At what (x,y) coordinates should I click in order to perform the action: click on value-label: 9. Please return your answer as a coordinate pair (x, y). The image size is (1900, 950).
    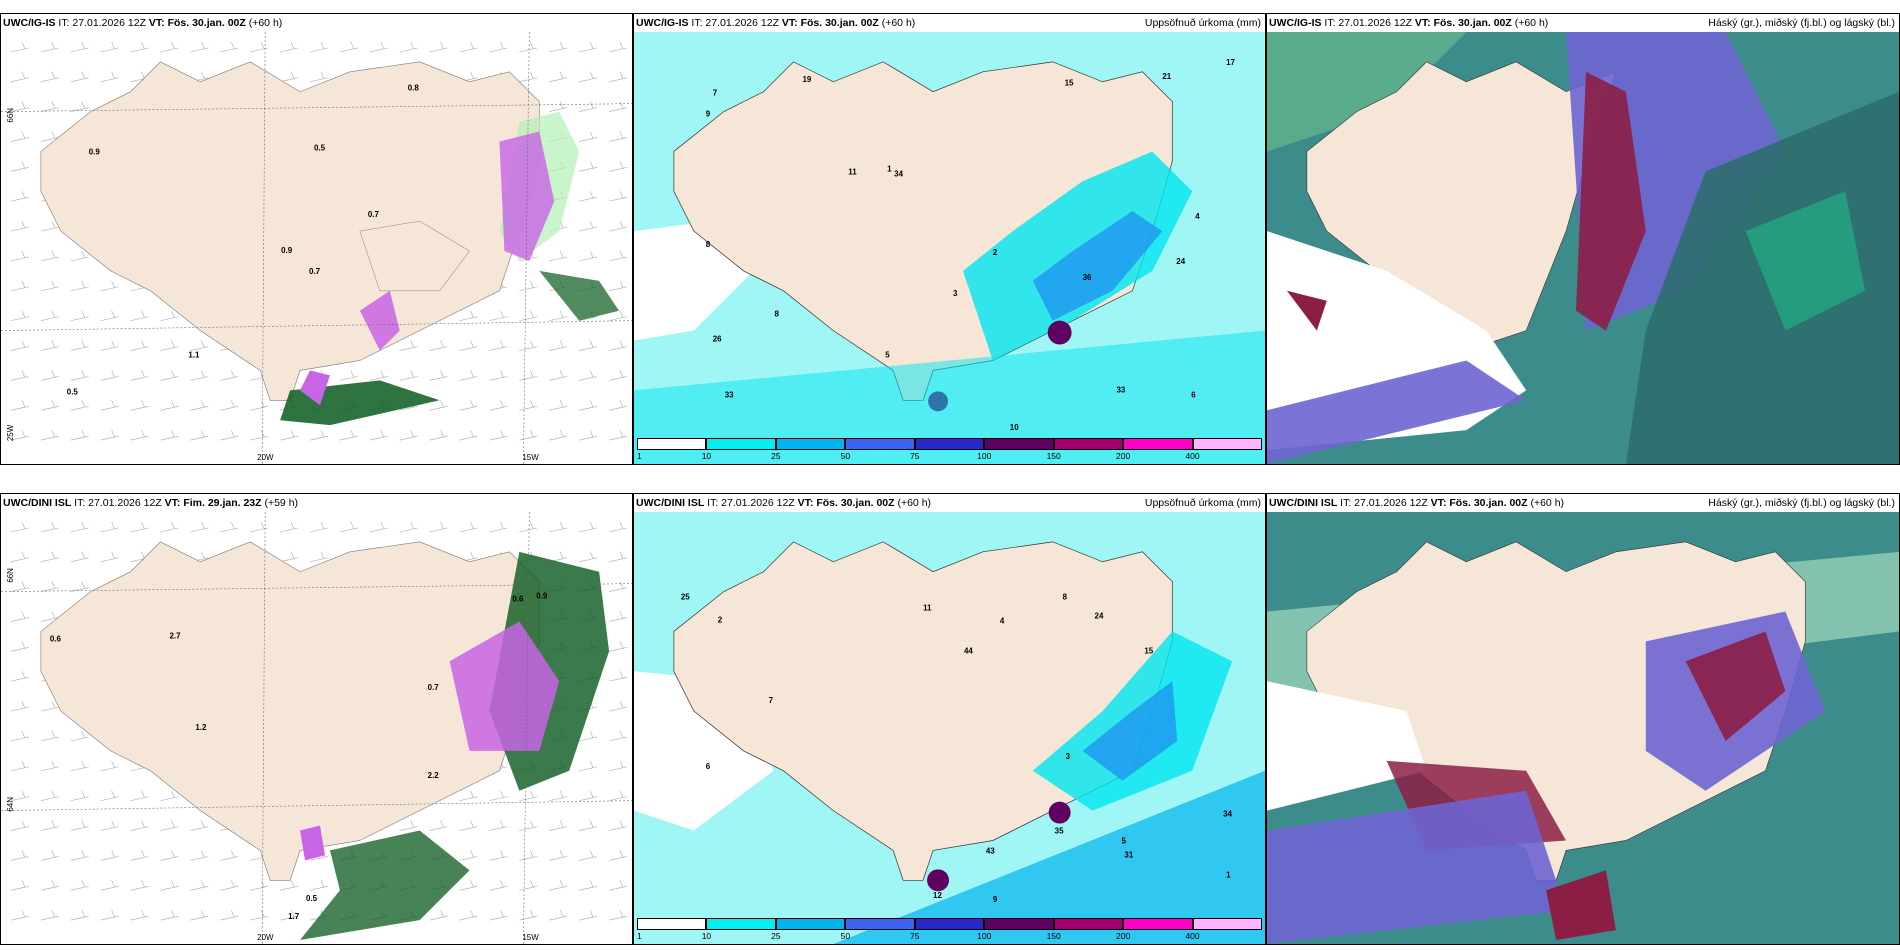
    Looking at the image, I should click on (708, 114).